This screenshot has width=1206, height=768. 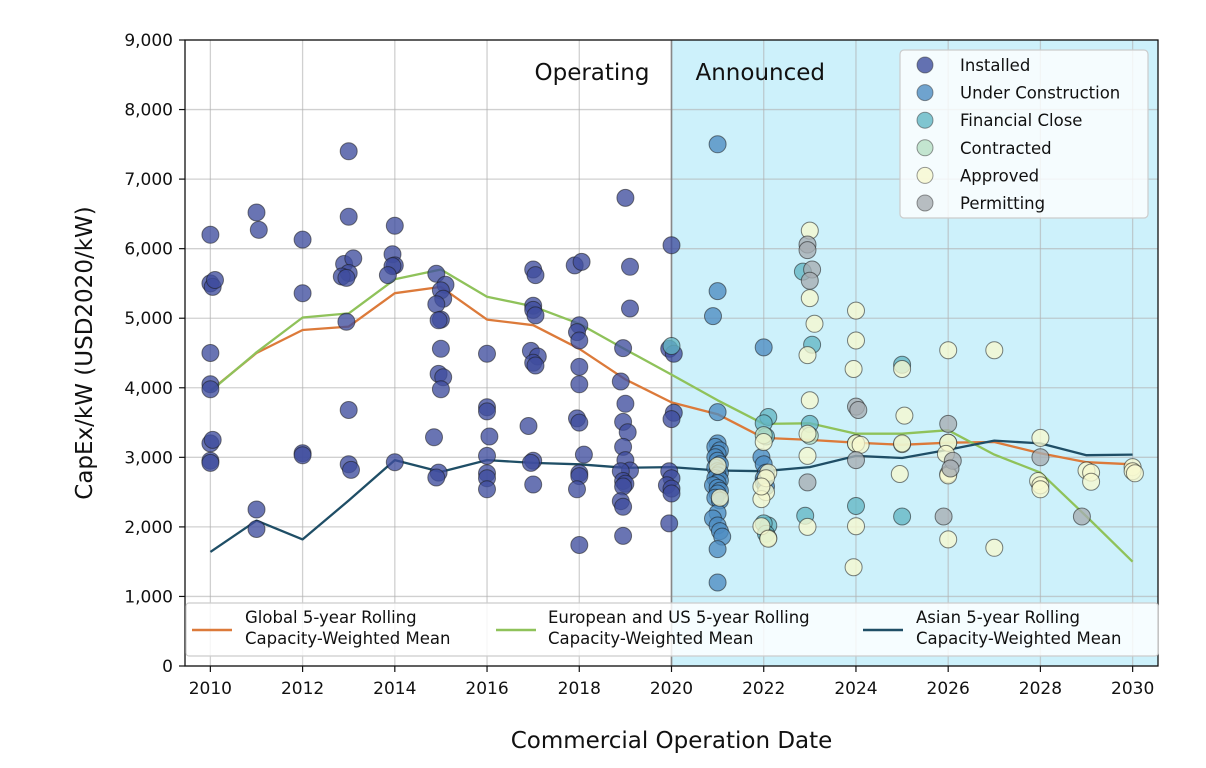 I want to click on legend-label: Under Construction, so click(x=1040, y=93).